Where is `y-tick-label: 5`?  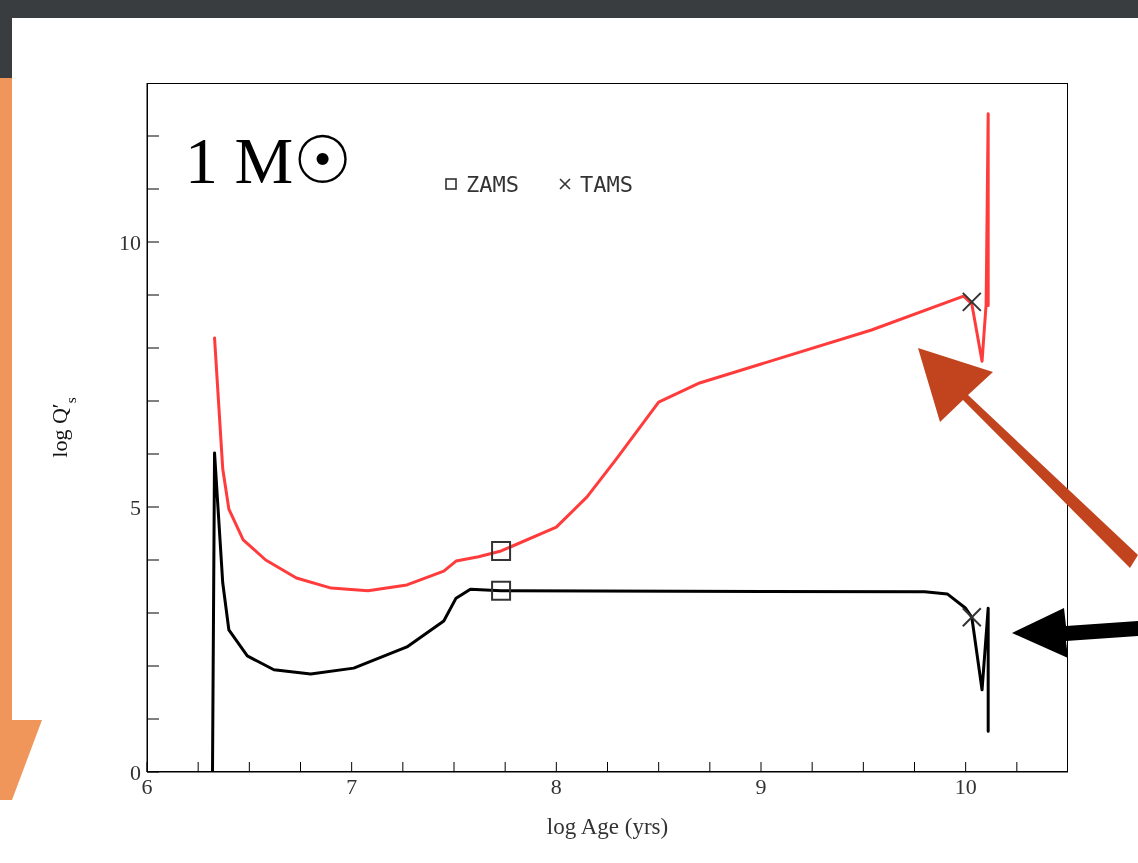
y-tick-label: 5 is located at coordinates (135, 507).